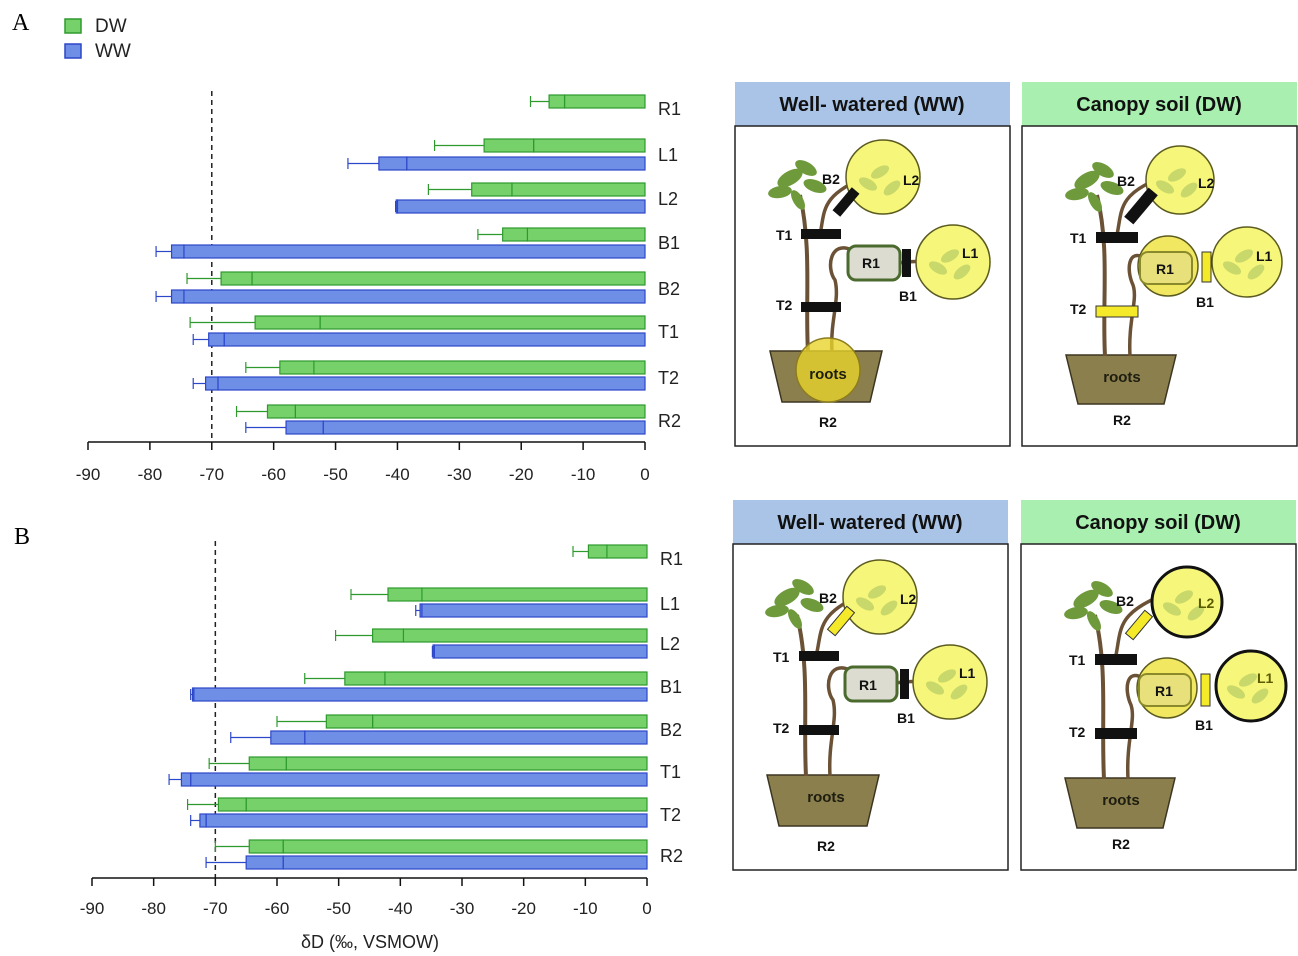  What do you see at coordinates (826, 846) in the screenshot?
I see `label-r2: R2` at bounding box center [826, 846].